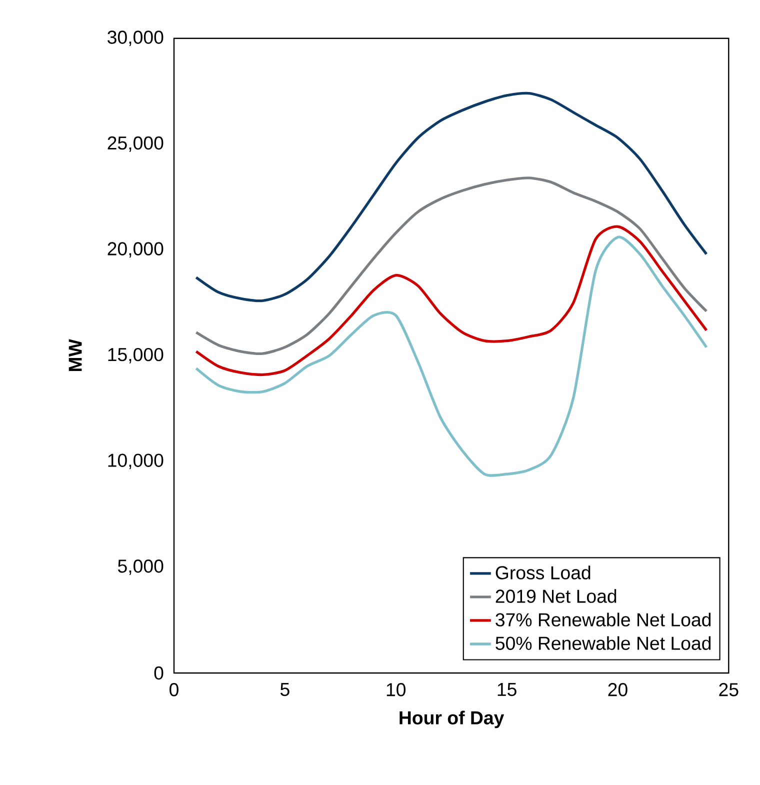 This screenshot has width=760, height=785. What do you see at coordinates (451, 300) in the screenshot?
I see `line-series` at bounding box center [451, 300].